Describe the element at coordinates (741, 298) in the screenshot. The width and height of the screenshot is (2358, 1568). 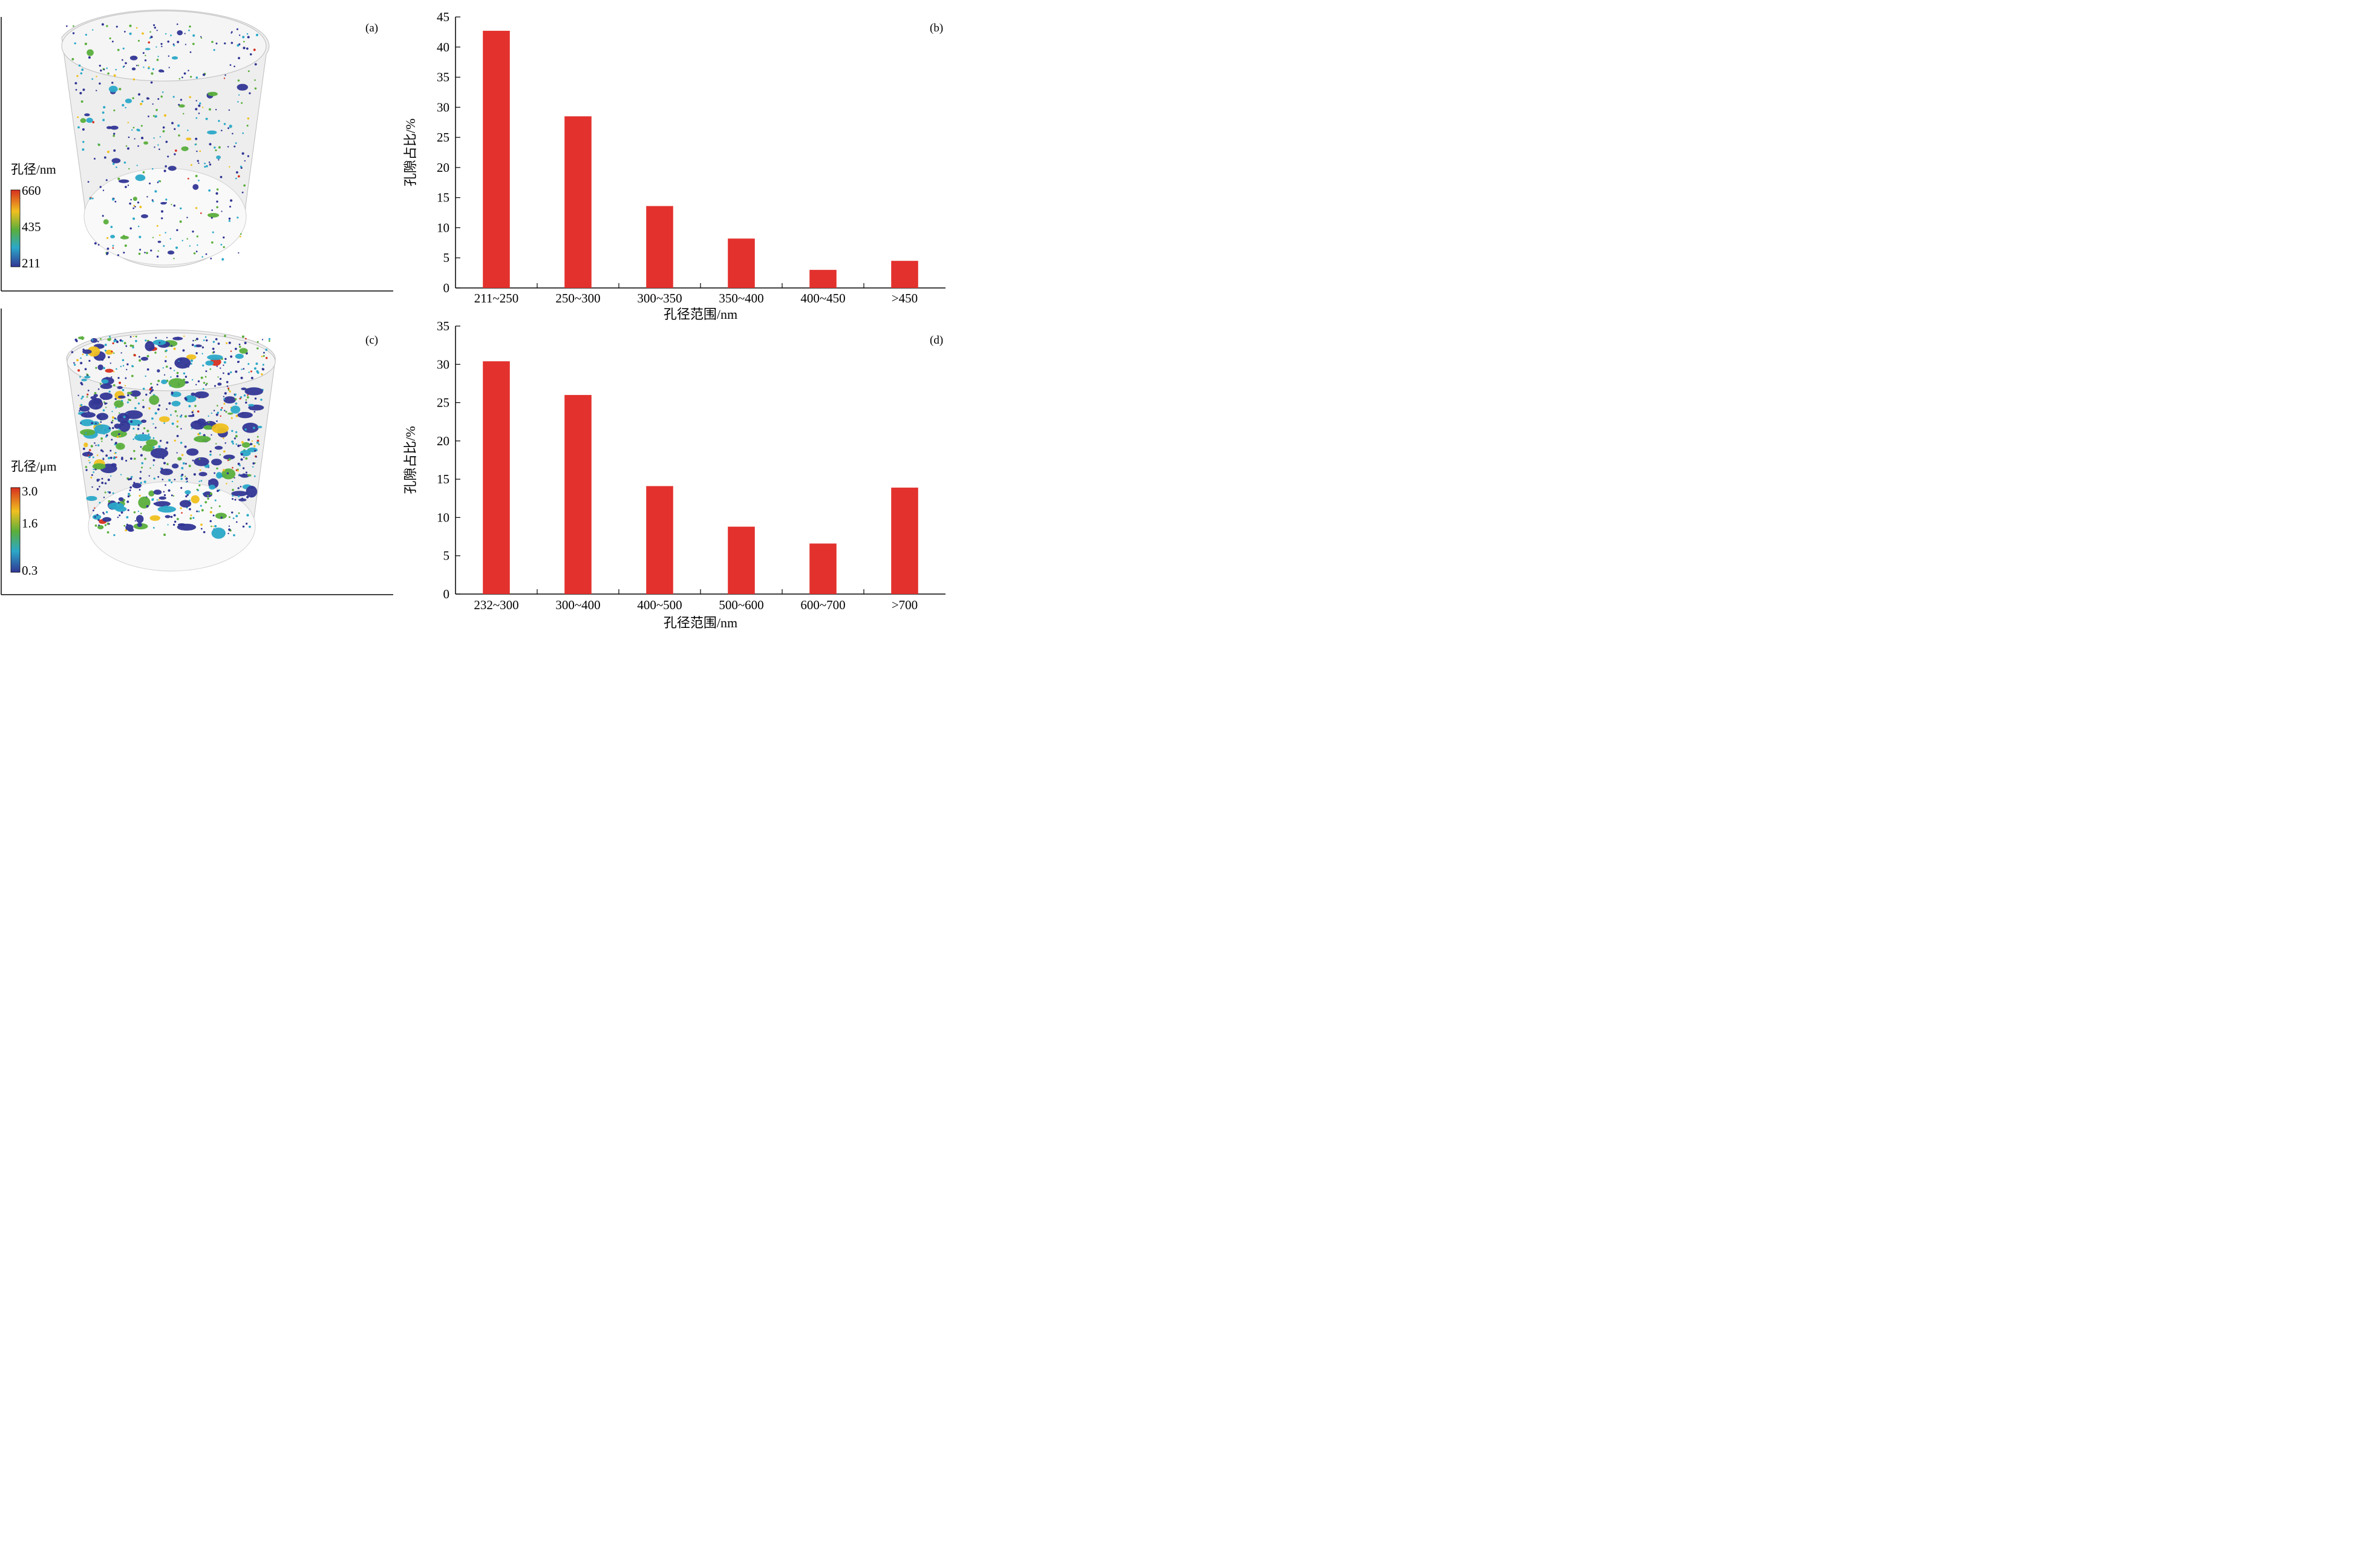
I see `x-tick-label: 350~400` at that location.